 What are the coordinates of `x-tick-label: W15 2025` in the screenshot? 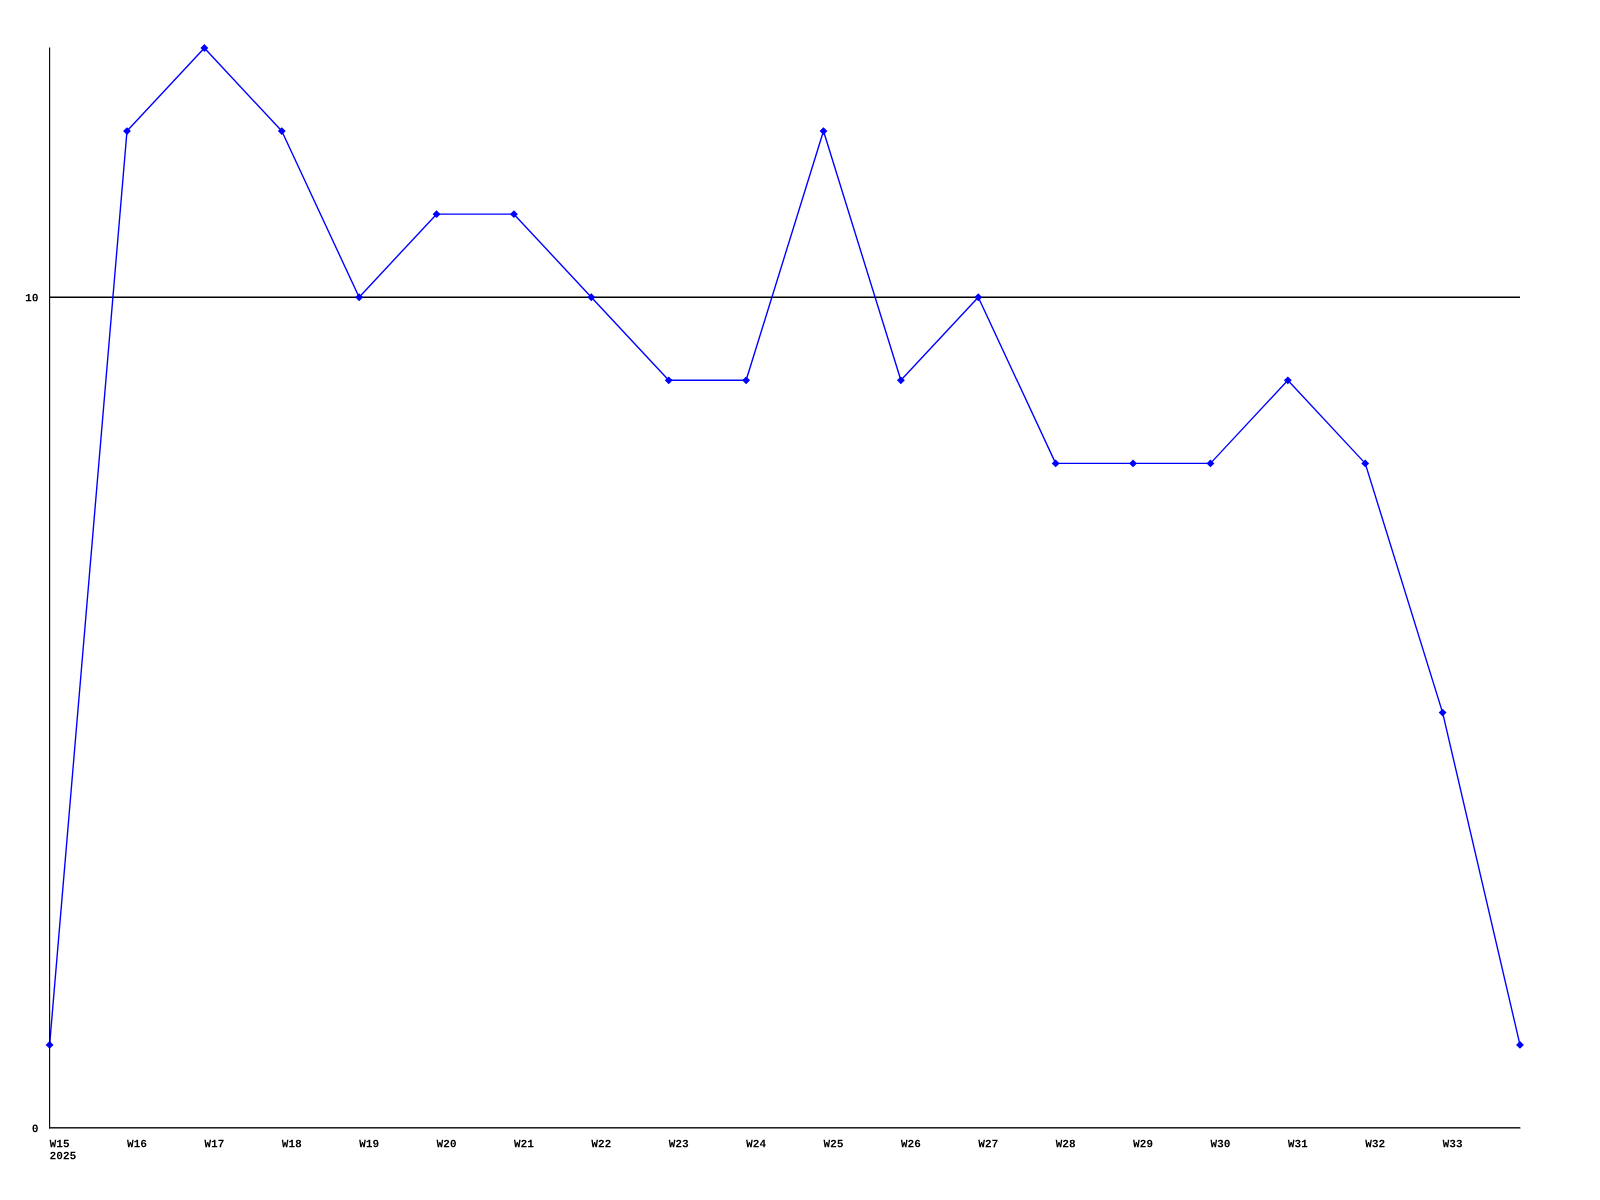 It's located at (62, 1149).